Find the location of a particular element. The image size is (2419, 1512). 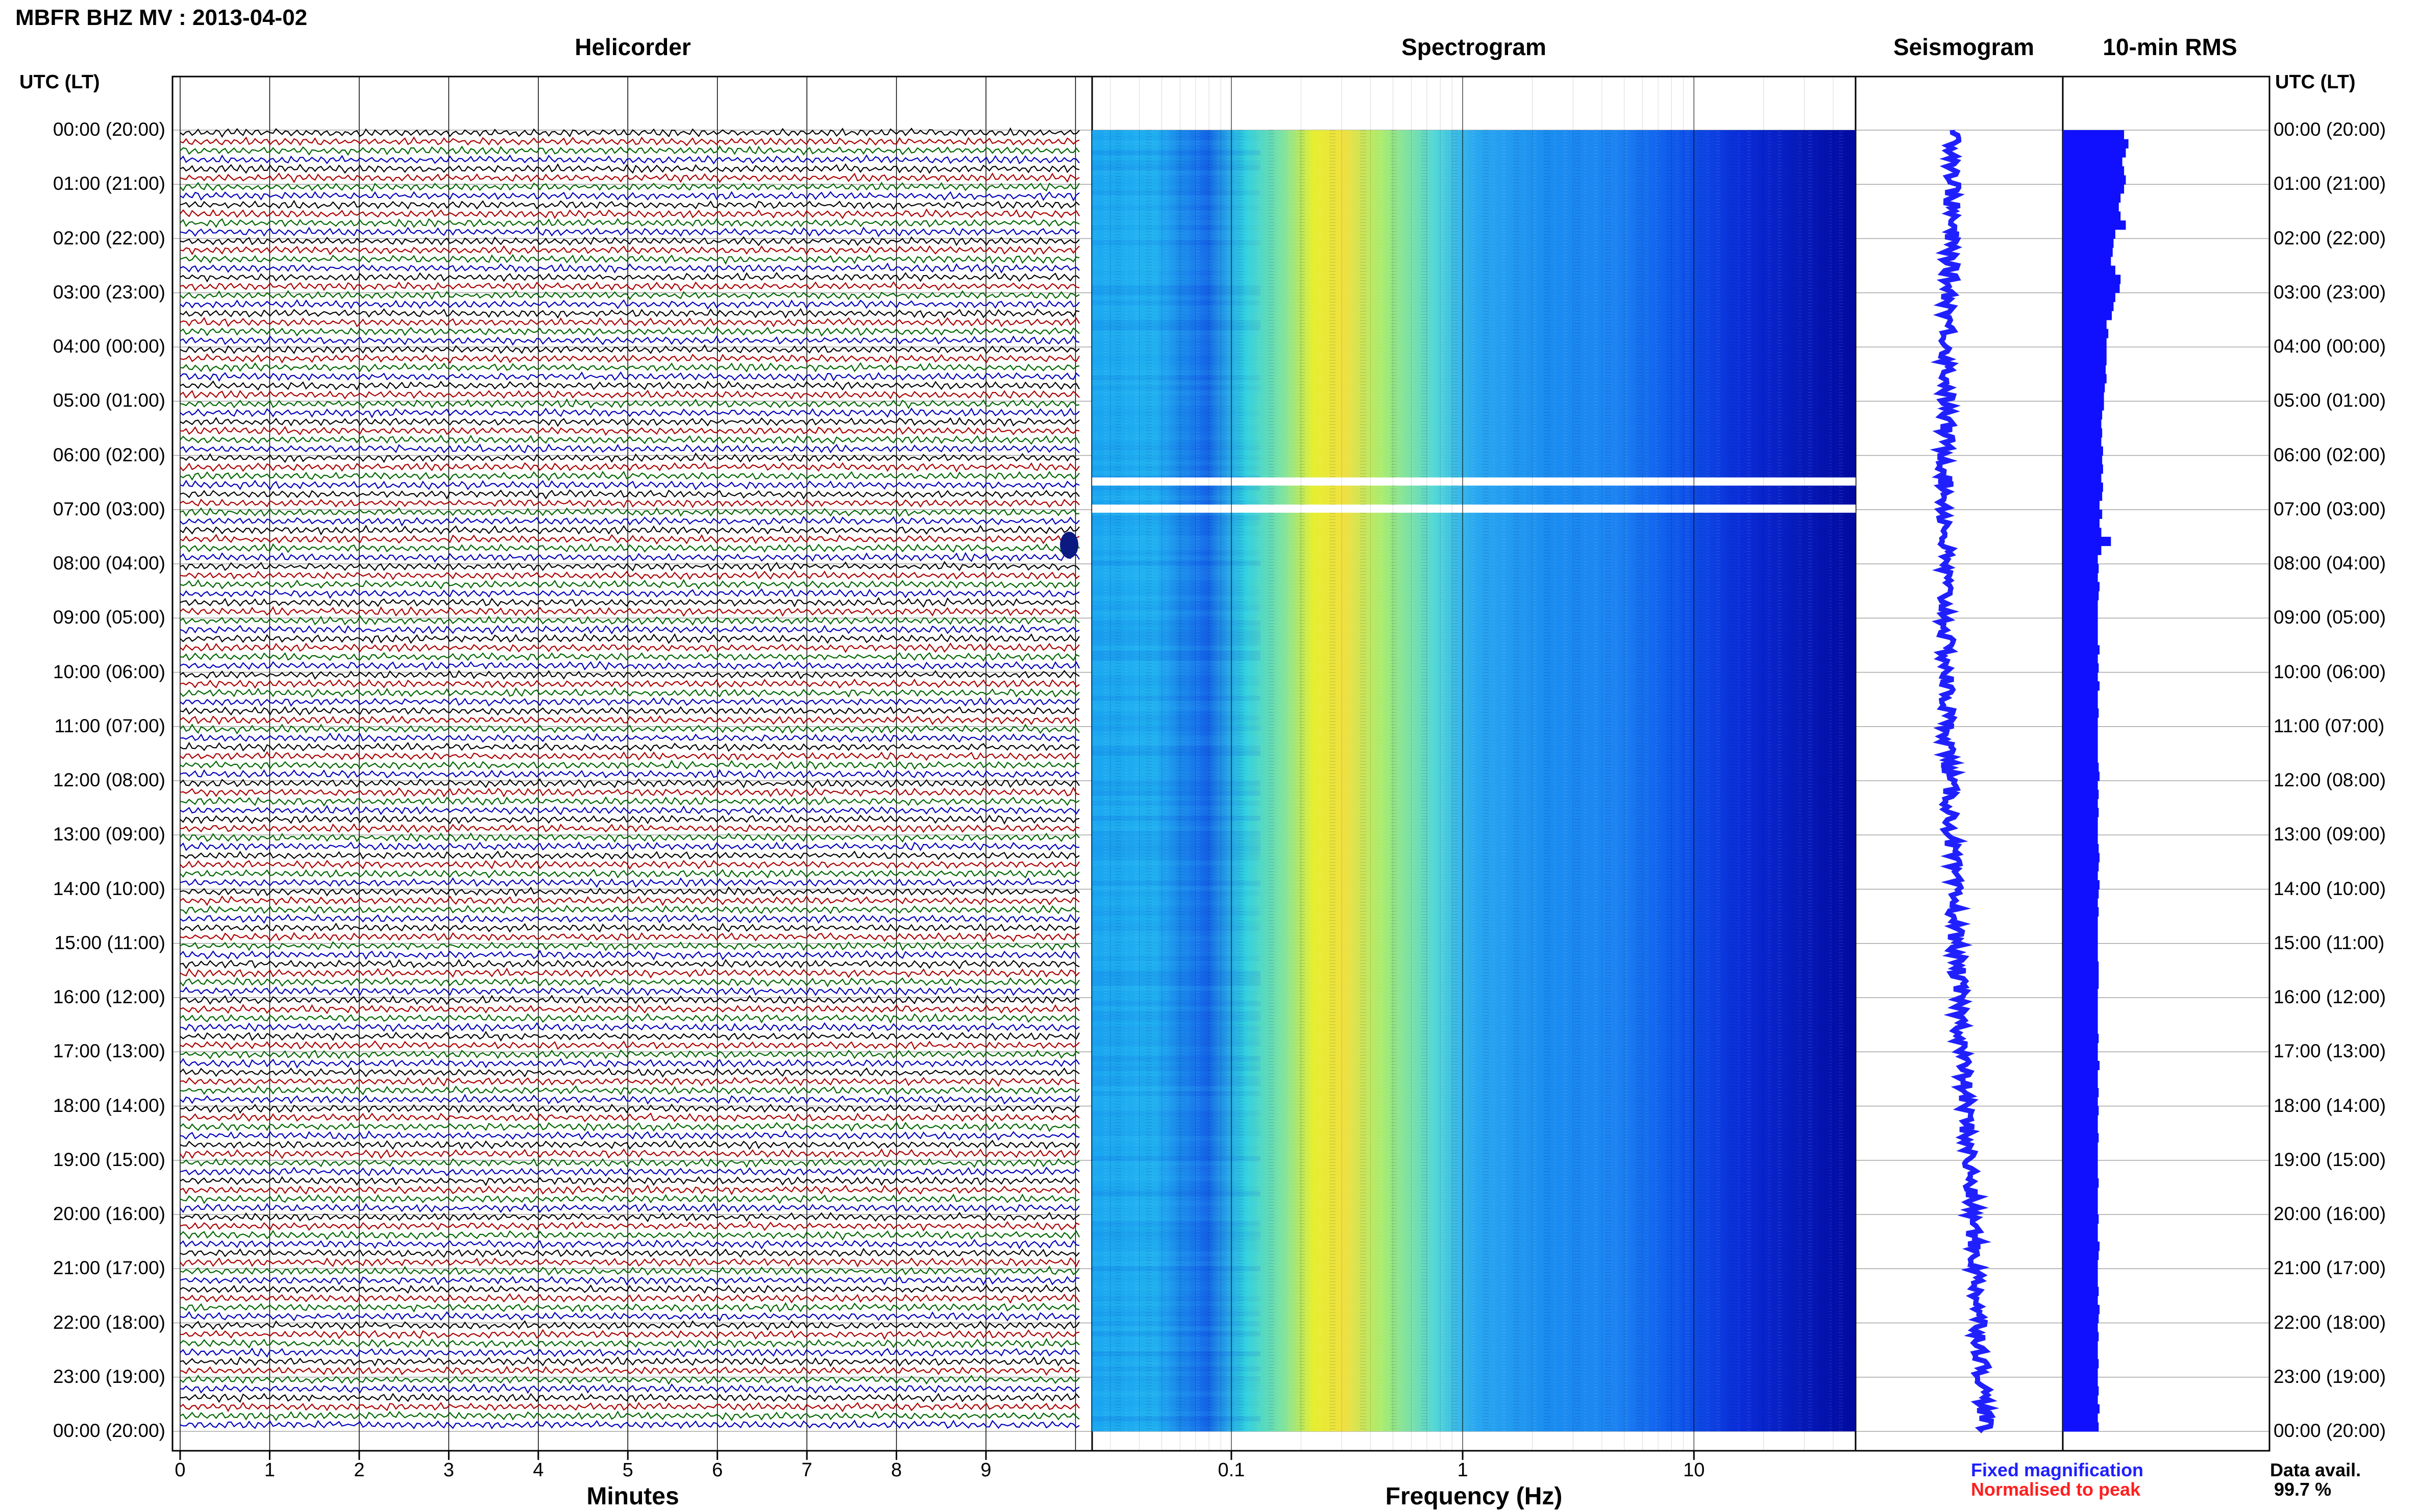

hour-label: 01:00 (21:00) is located at coordinates (109, 183).